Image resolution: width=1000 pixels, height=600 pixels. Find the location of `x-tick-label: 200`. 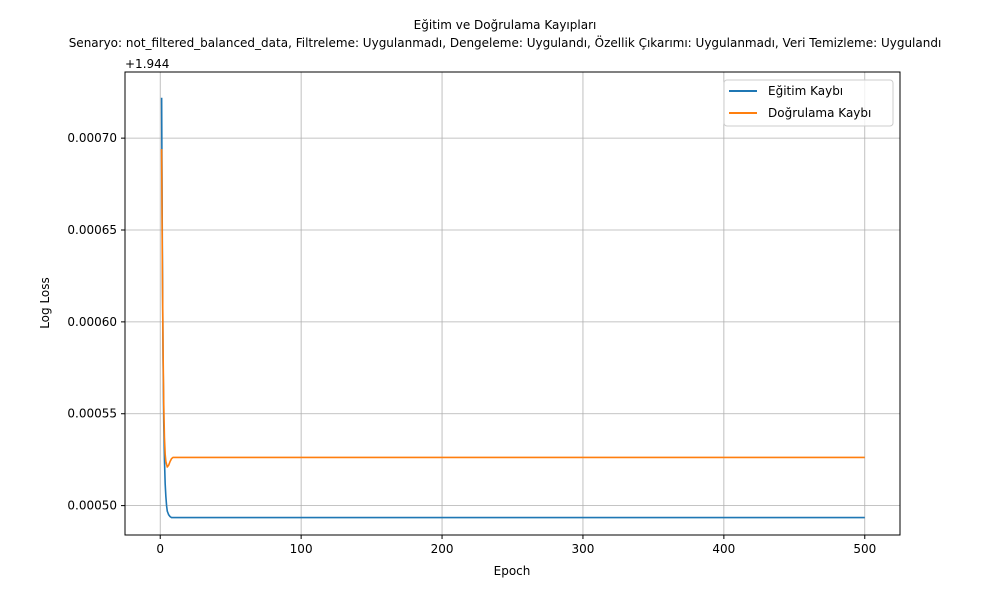

x-tick-label: 200 is located at coordinates (442, 549).